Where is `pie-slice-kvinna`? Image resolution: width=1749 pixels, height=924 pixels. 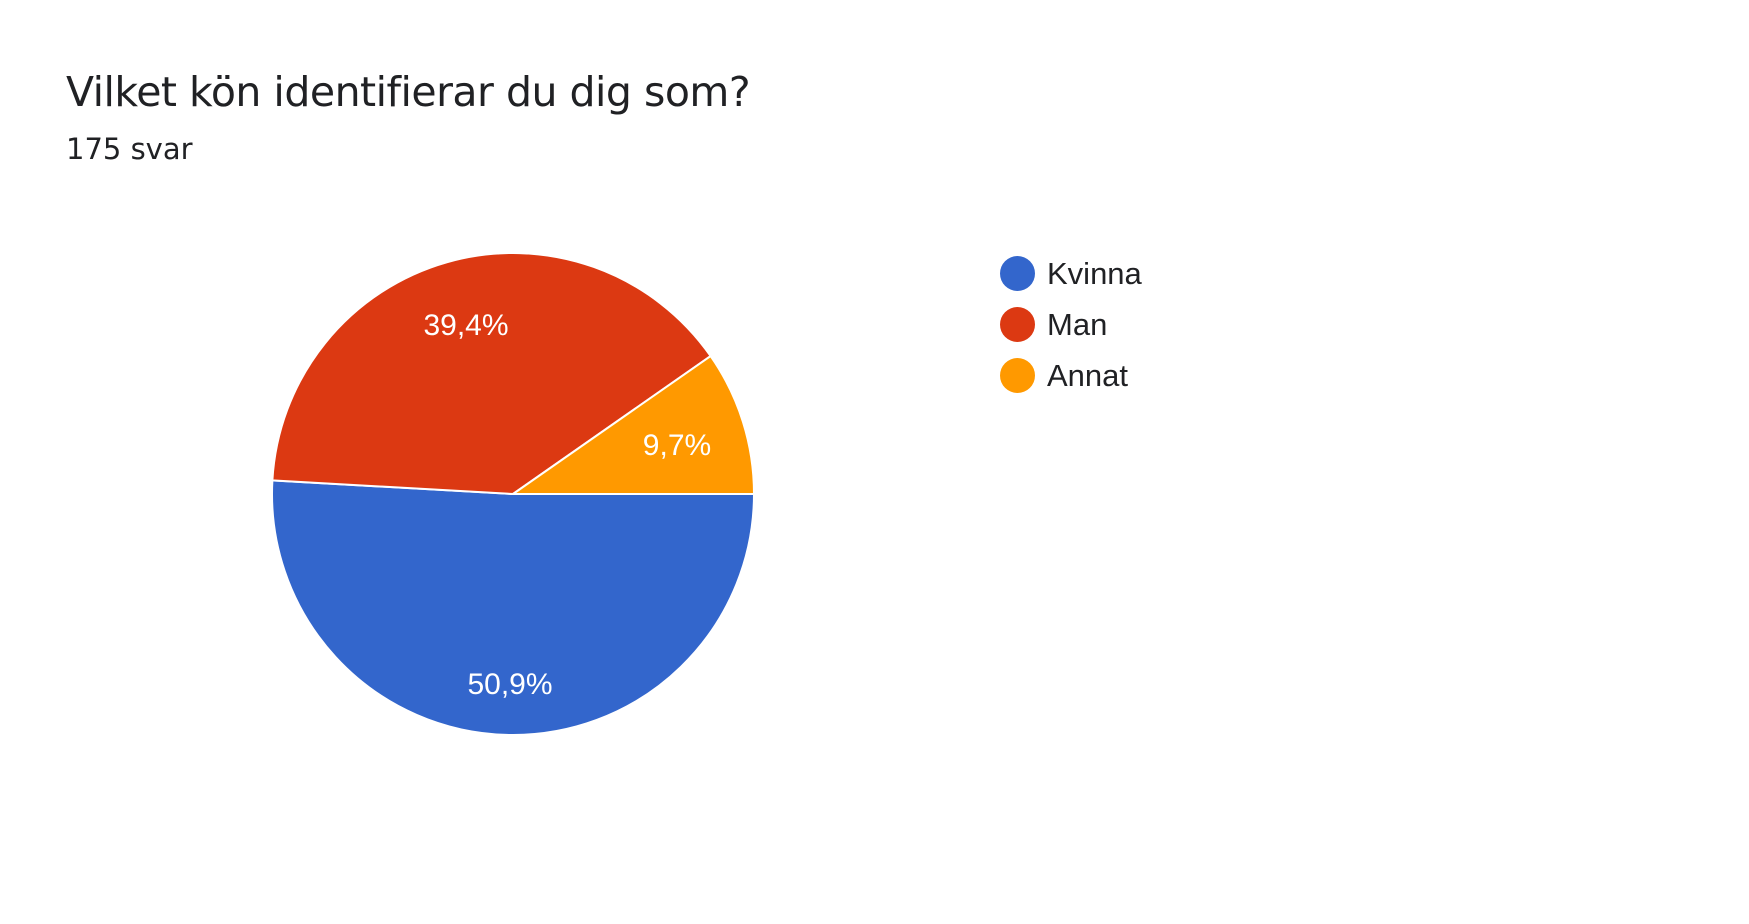
pie-slice-kvinna is located at coordinates (513, 607).